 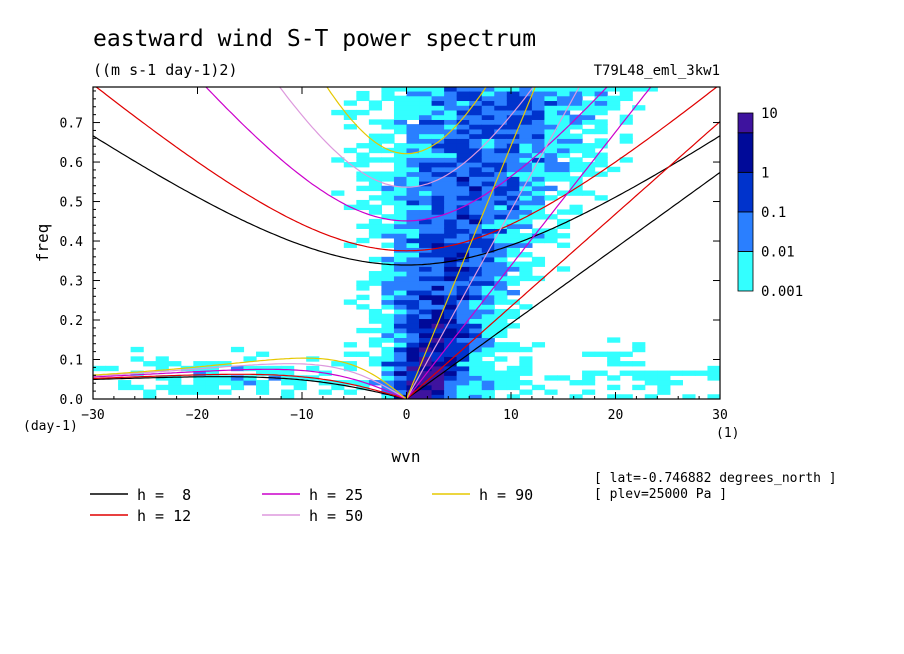 I want to click on x-tick-label: 30, so click(x=720, y=415).